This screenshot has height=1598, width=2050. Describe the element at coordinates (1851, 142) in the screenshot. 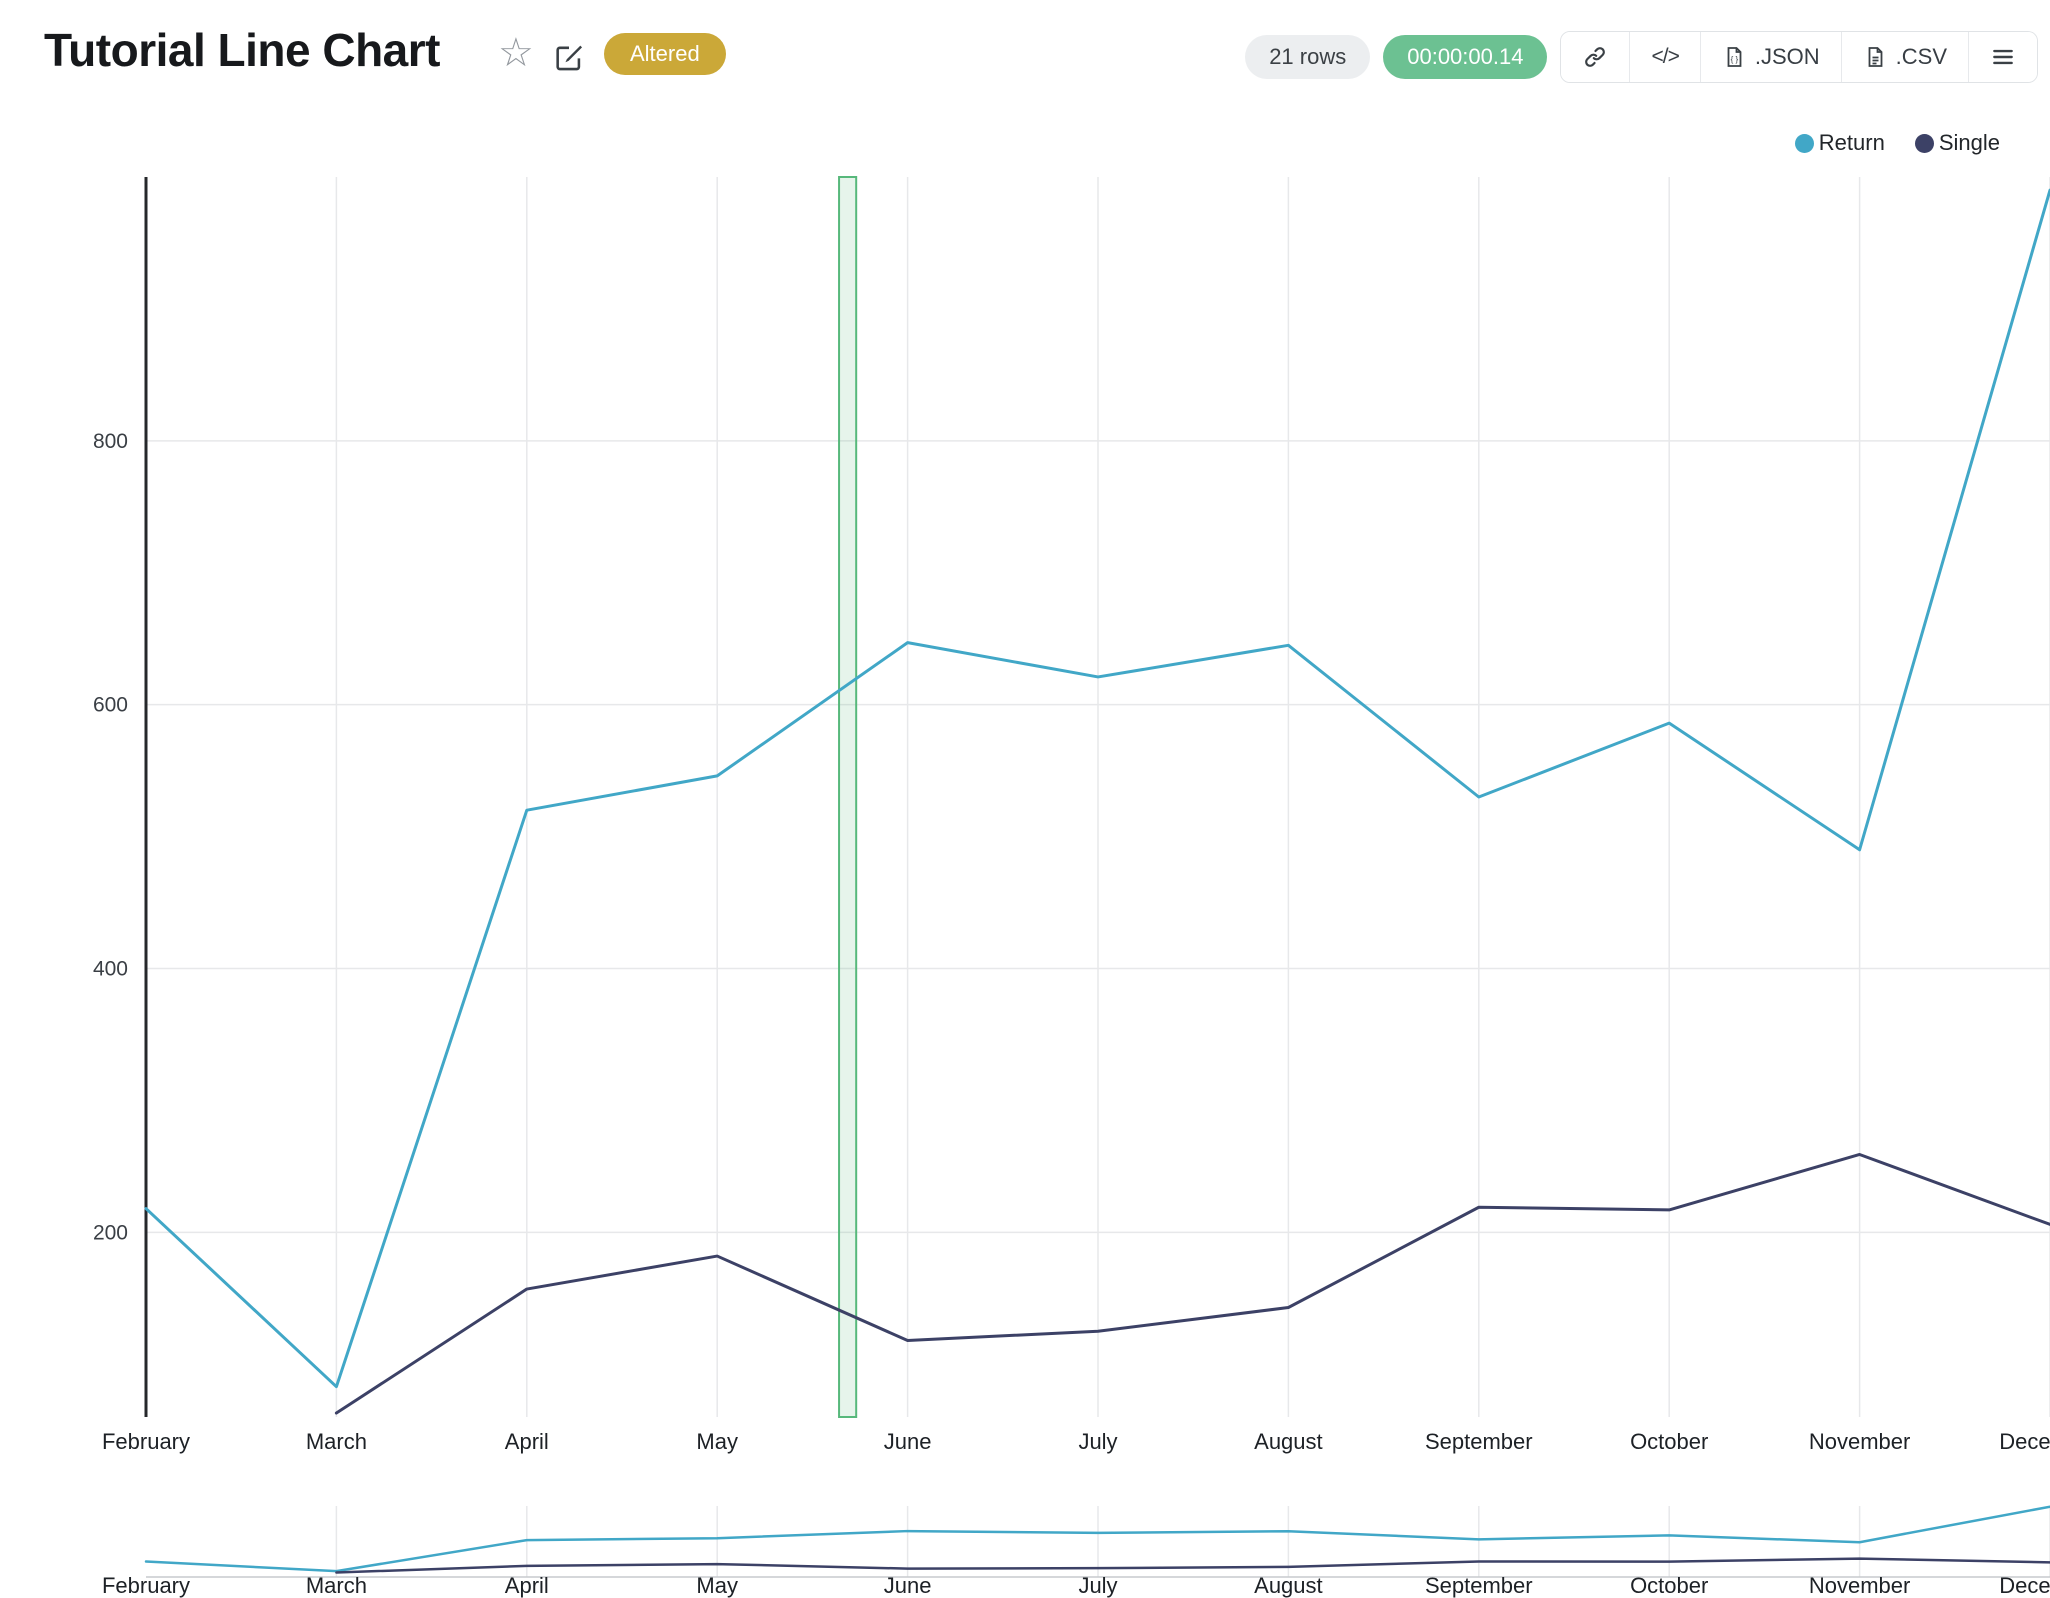

I see `legend-label-return: Return` at that location.